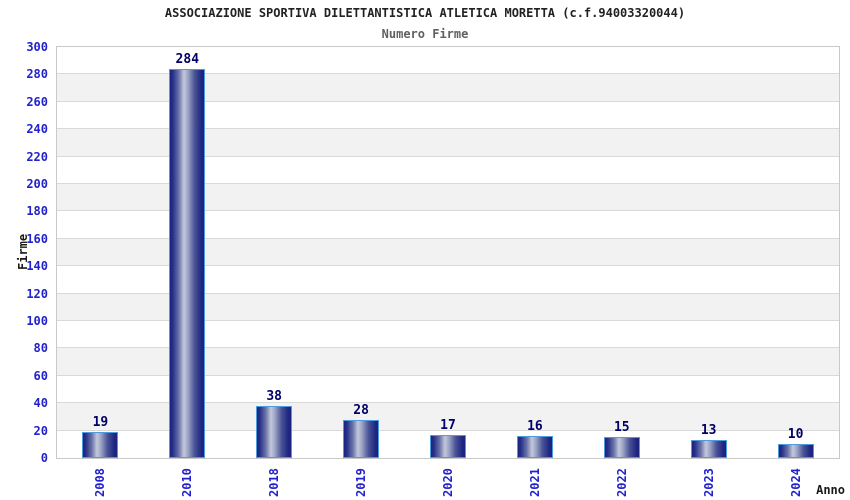 Image resolution: width=850 pixels, height=500 pixels. Describe the element at coordinates (795, 434) in the screenshot. I see `bar-value-label: 10` at that location.